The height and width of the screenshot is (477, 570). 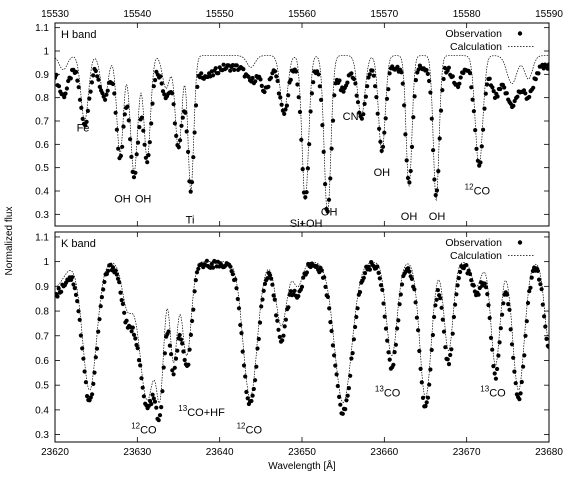 What do you see at coordinates (190, 221) in the screenshot?
I see `line-annotation: Ti` at bounding box center [190, 221].